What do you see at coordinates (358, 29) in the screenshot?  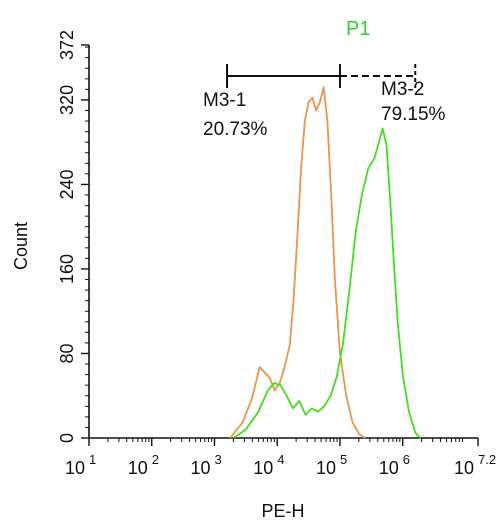 I see `chart-title: P1` at bounding box center [358, 29].